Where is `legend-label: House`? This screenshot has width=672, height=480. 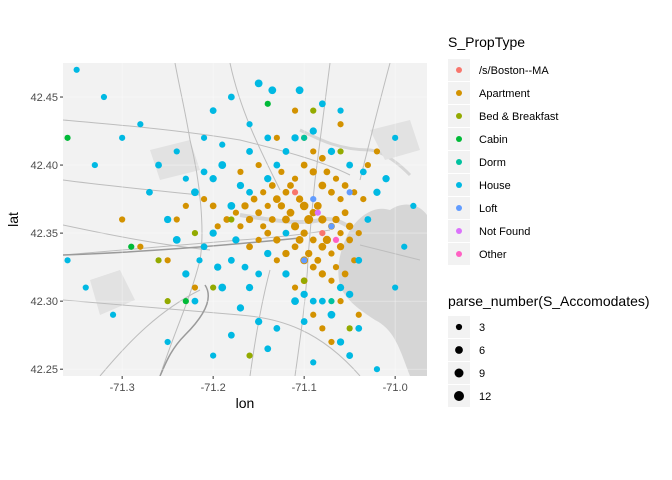 legend-label: House is located at coordinates (495, 186).